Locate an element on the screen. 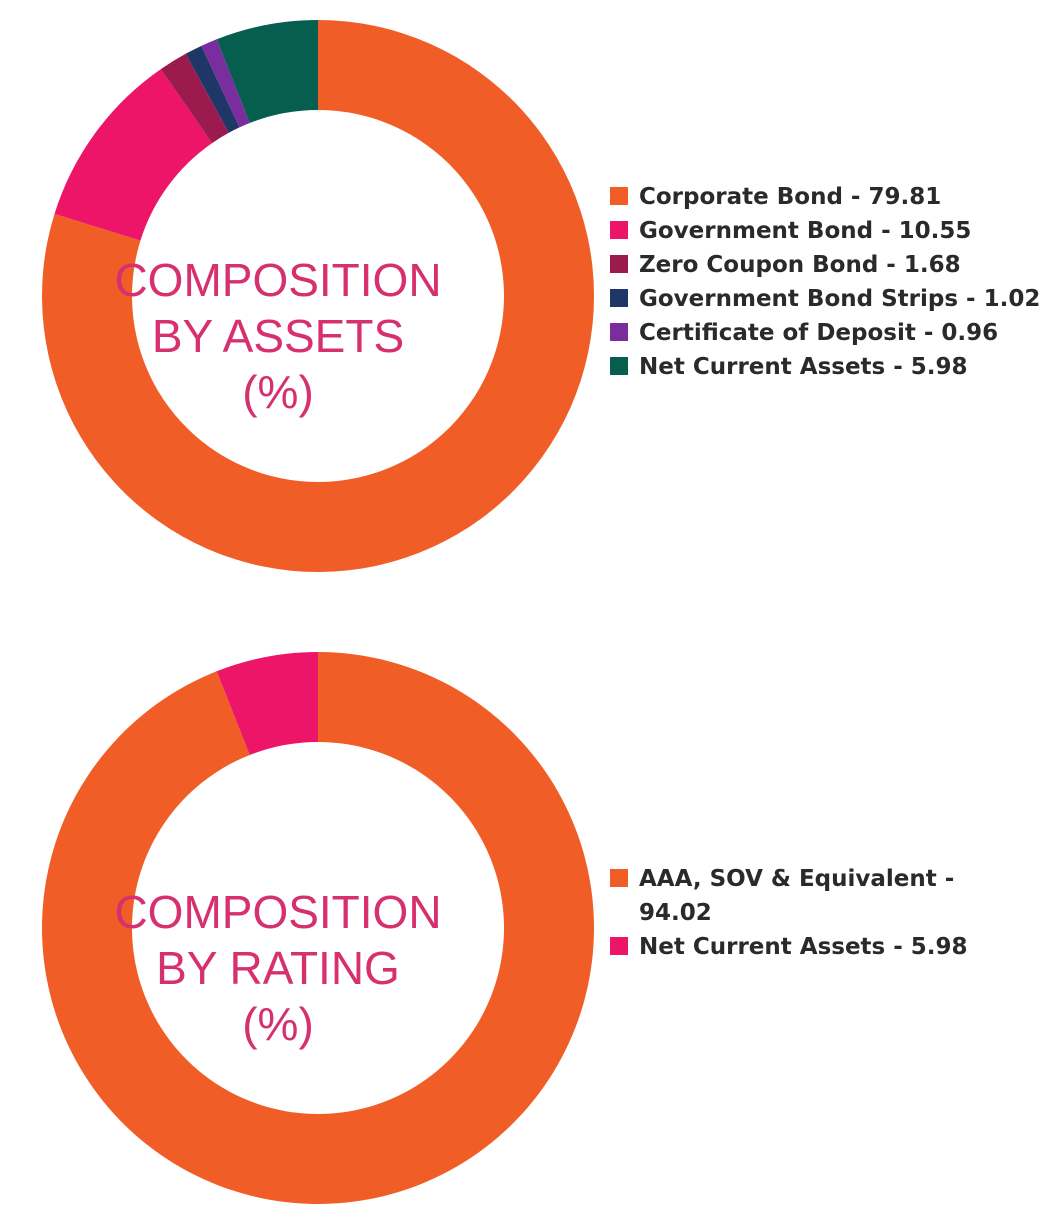 The width and height of the screenshot is (1056, 1220). rating-title-line-2: BY RATING is located at coordinates (278, 968).